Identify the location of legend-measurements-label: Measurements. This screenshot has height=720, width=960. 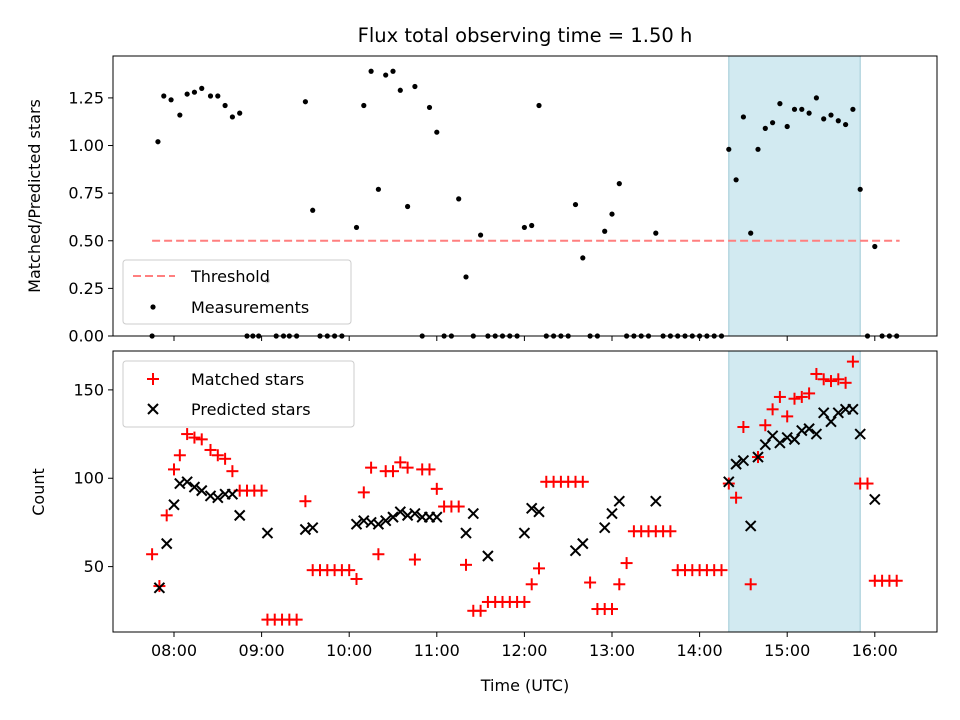
(250, 307).